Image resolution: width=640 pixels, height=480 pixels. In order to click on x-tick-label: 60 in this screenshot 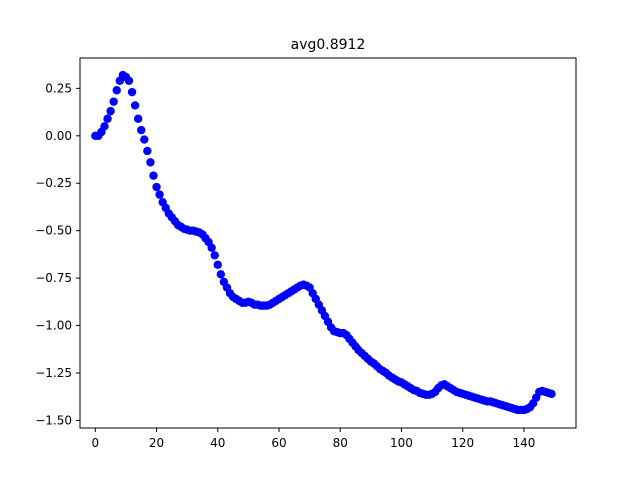, I will do `click(278, 443)`.